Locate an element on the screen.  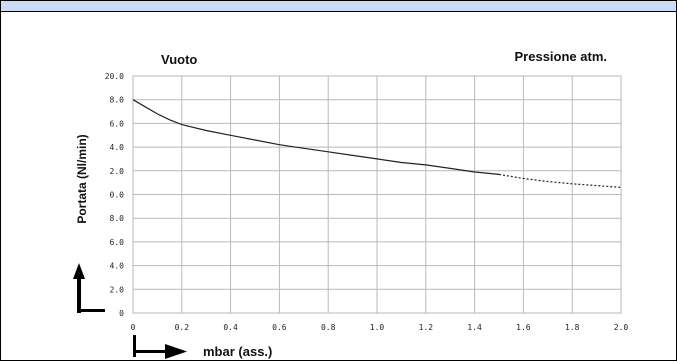
x-tick-label: 1.8 is located at coordinates (572, 327).